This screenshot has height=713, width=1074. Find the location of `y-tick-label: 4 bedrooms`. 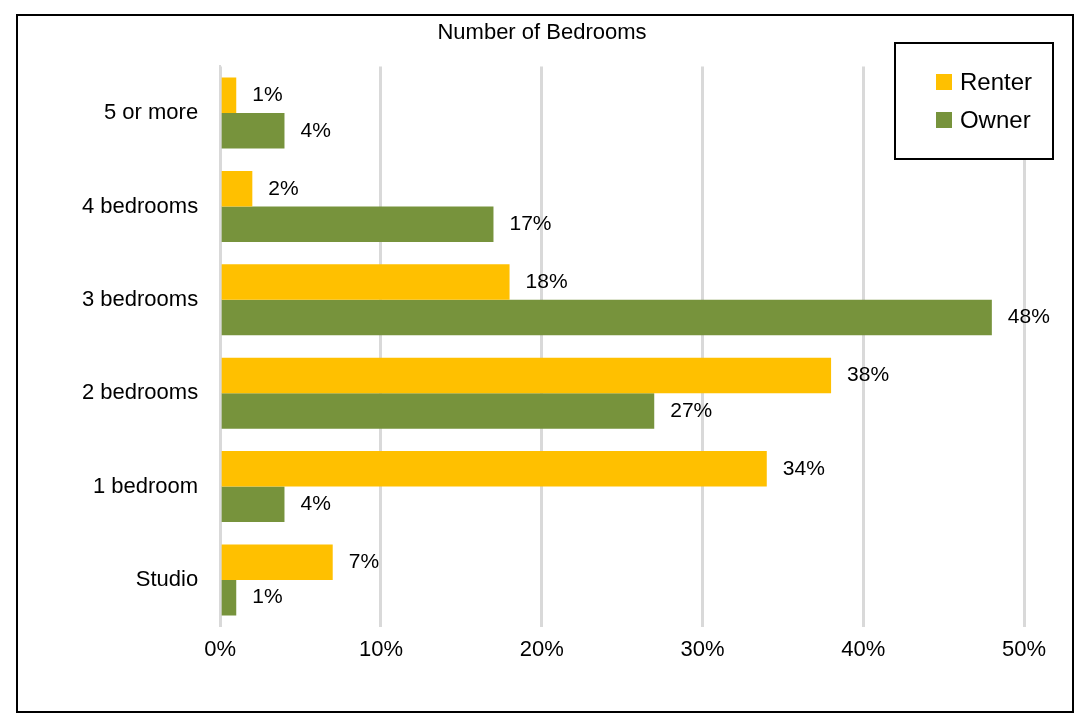

y-tick-label: 4 bedrooms is located at coordinates (140, 205).